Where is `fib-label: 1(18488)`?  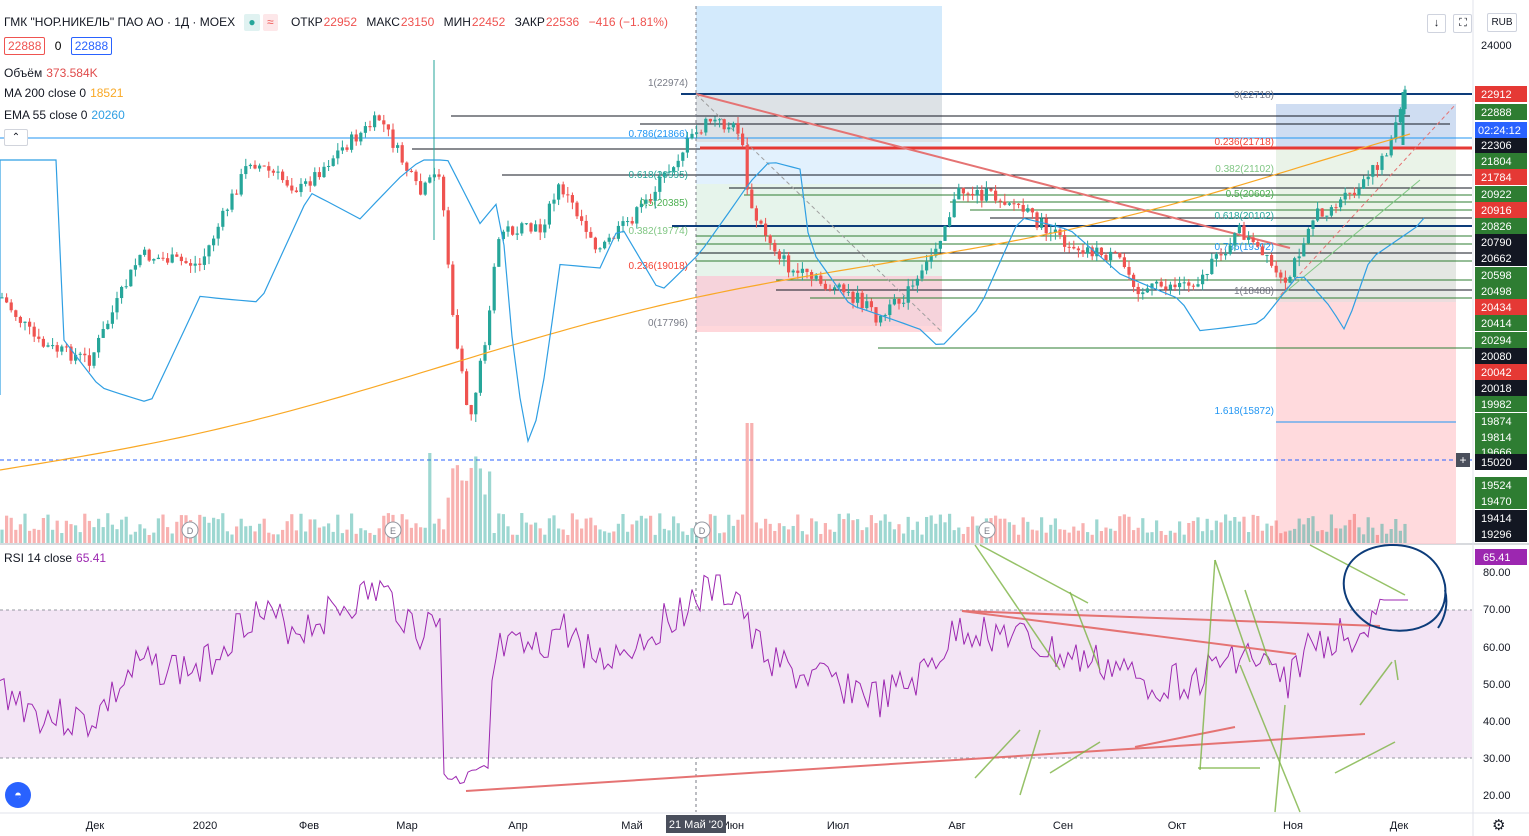
fib-label: 1(18488) is located at coordinates (1254, 291).